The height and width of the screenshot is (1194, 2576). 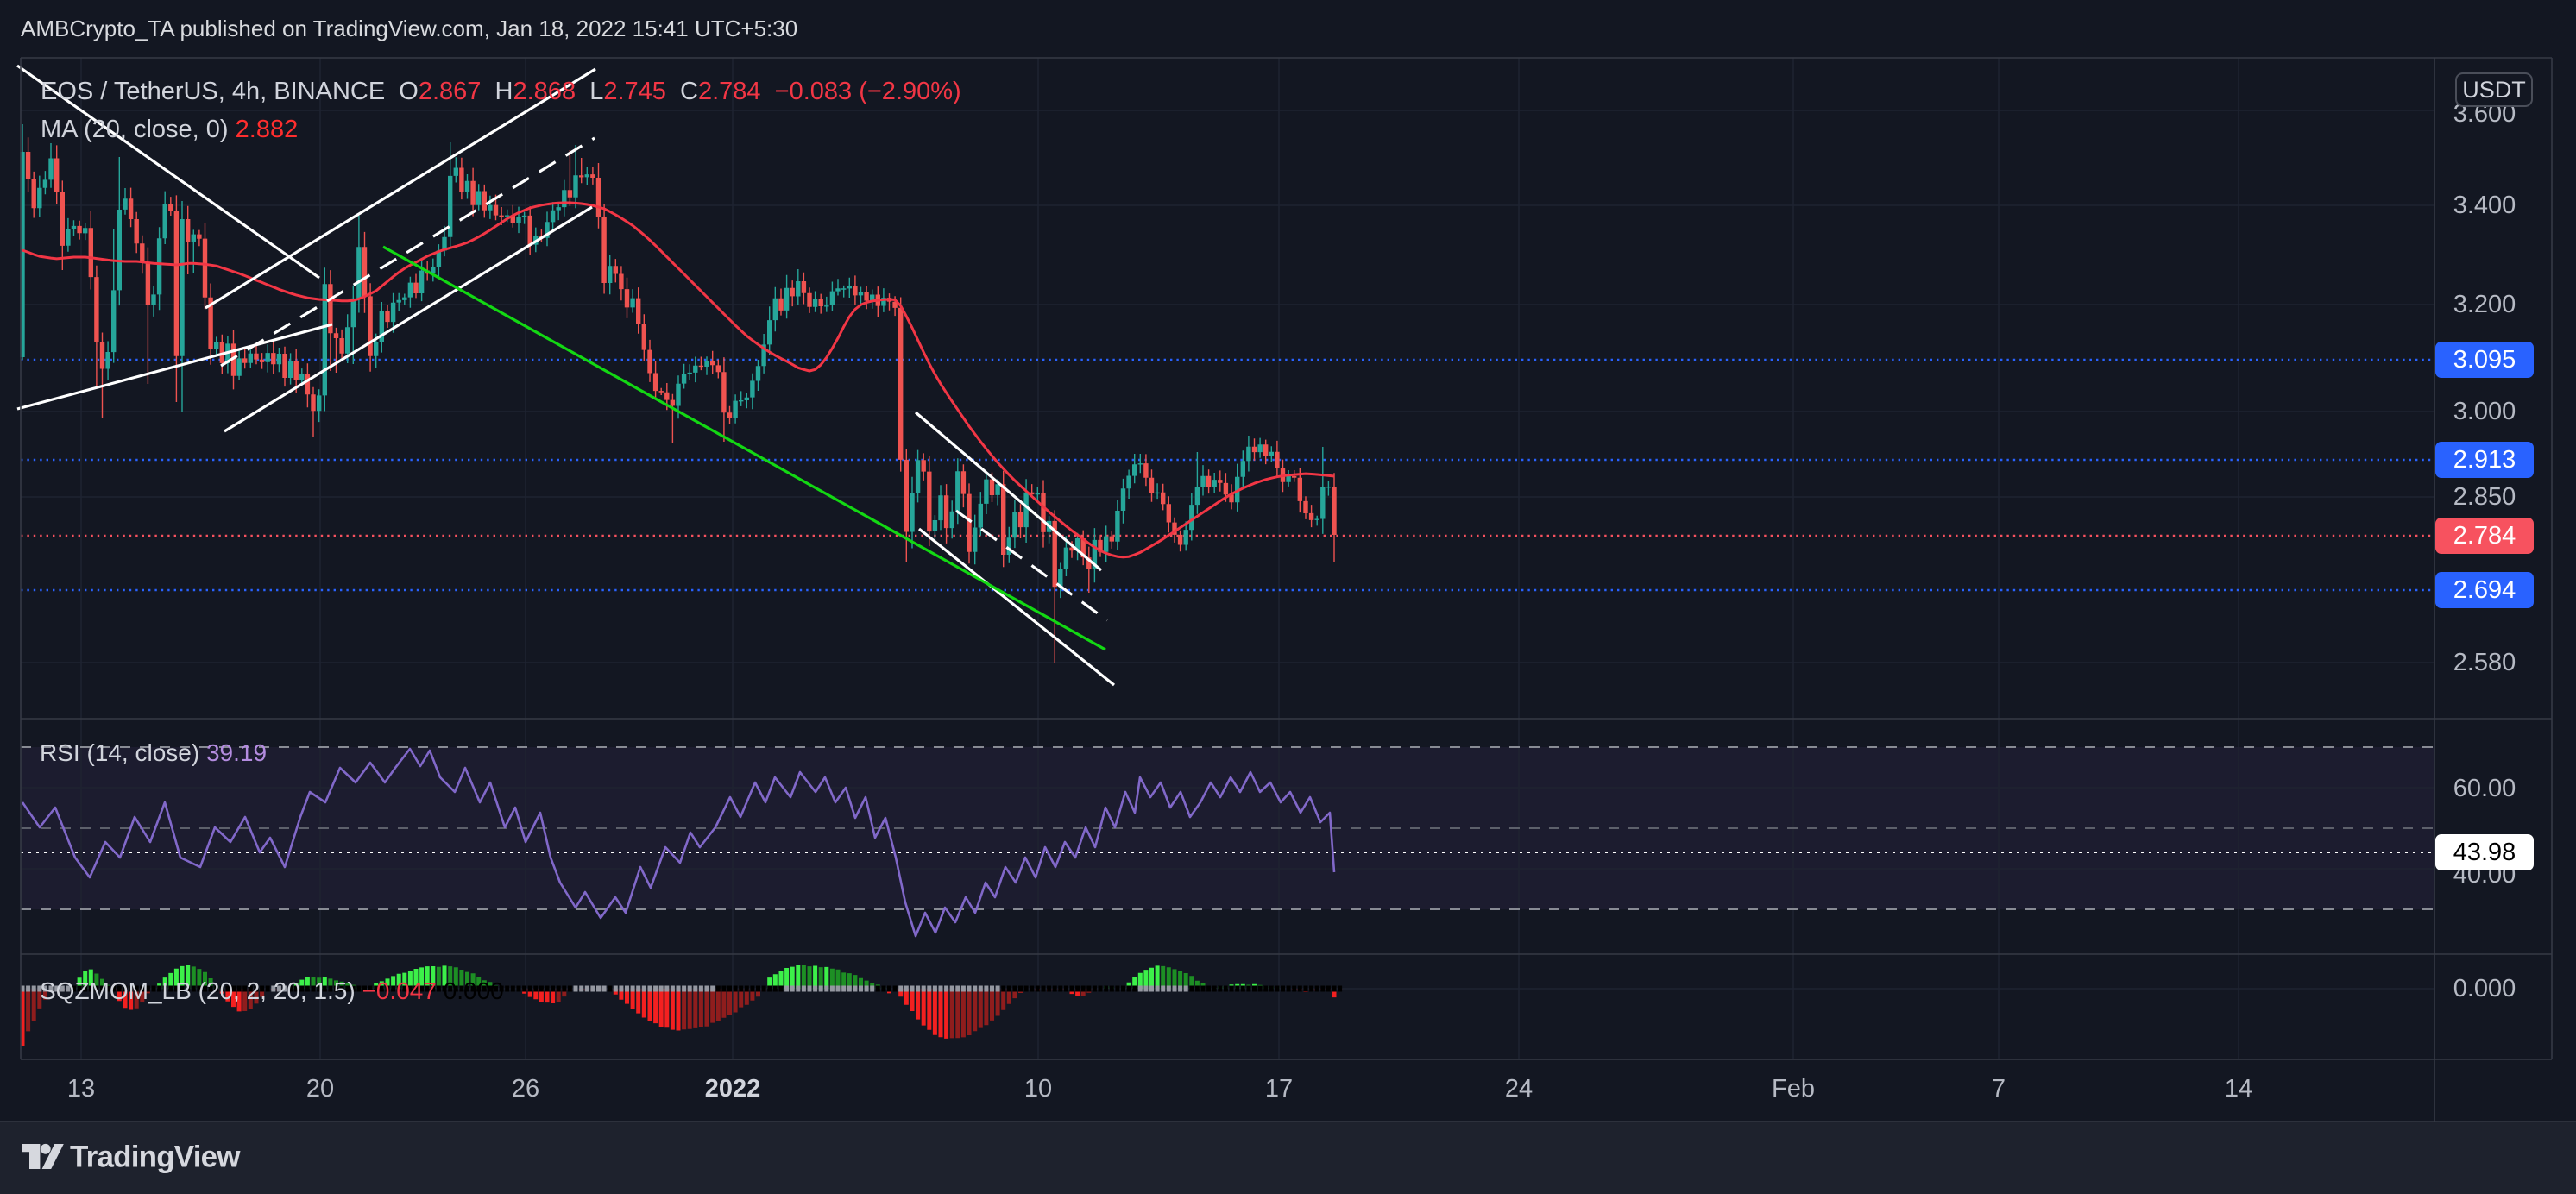 What do you see at coordinates (2484, 205) in the screenshot?
I see `svg-text: 3.400` at bounding box center [2484, 205].